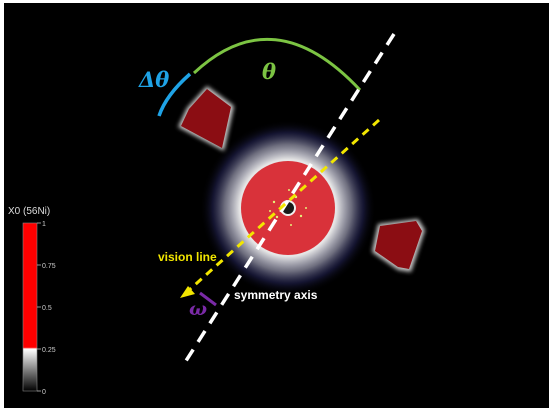  I want to click on colorbar-title: X0 (56Ni), so click(29, 211).